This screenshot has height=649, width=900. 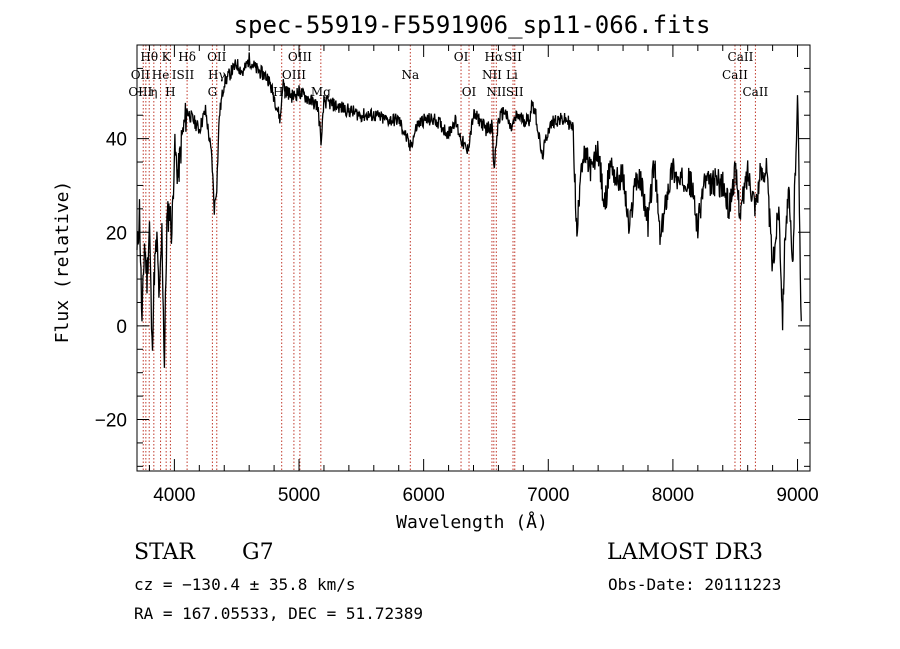 What do you see at coordinates (170, 92) in the screenshot?
I see `line-label: H` at bounding box center [170, 92].